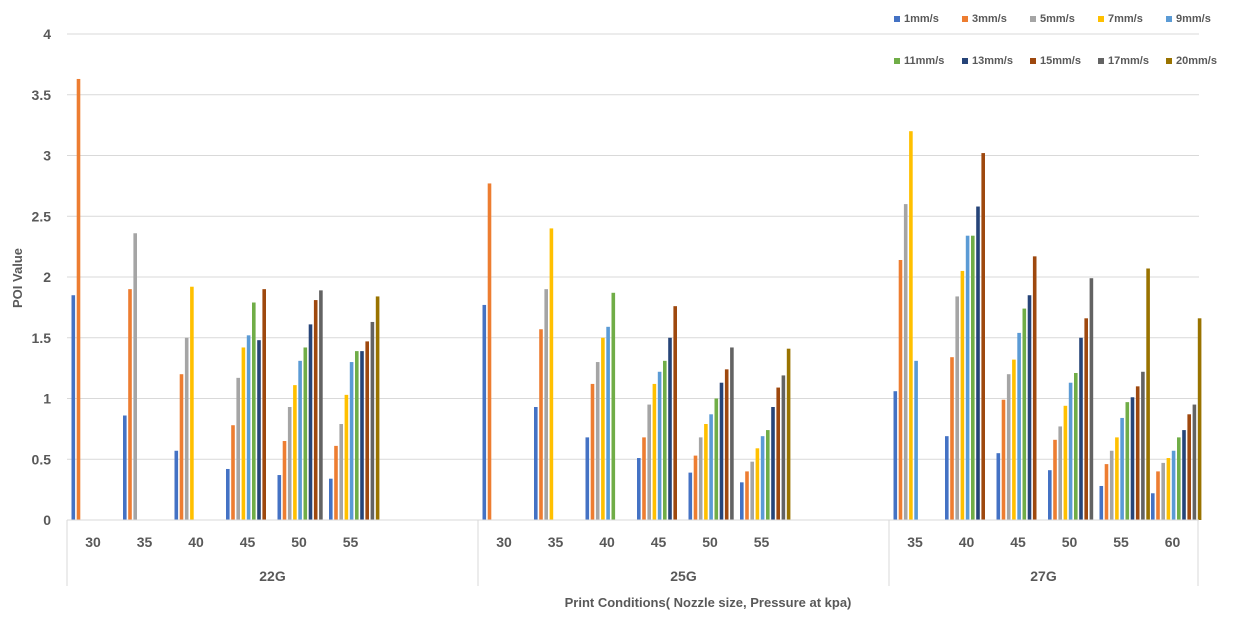  What do you see at coordinates (17, 278) in the screenshot?
I see `y-axis-title: POI Value` at bounding box center [17, 278].